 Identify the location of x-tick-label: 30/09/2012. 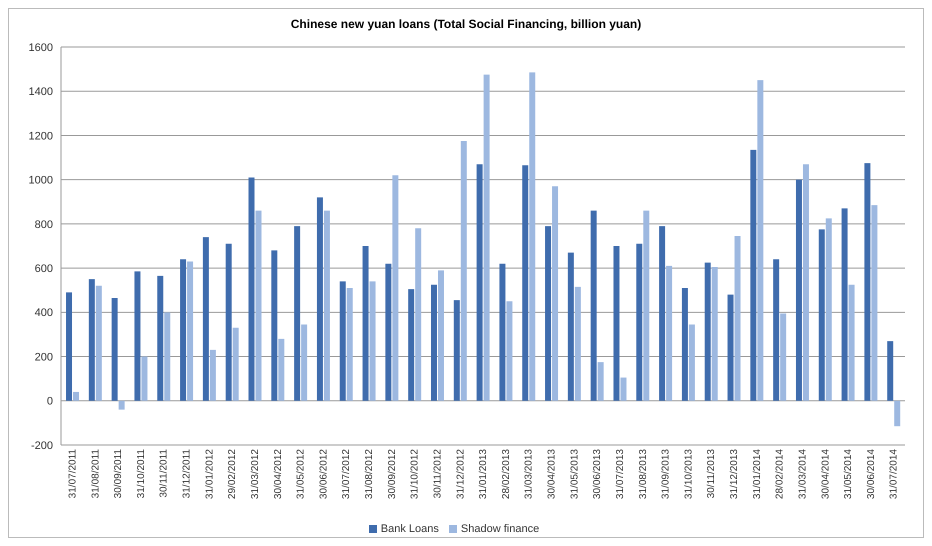
(392, 474).